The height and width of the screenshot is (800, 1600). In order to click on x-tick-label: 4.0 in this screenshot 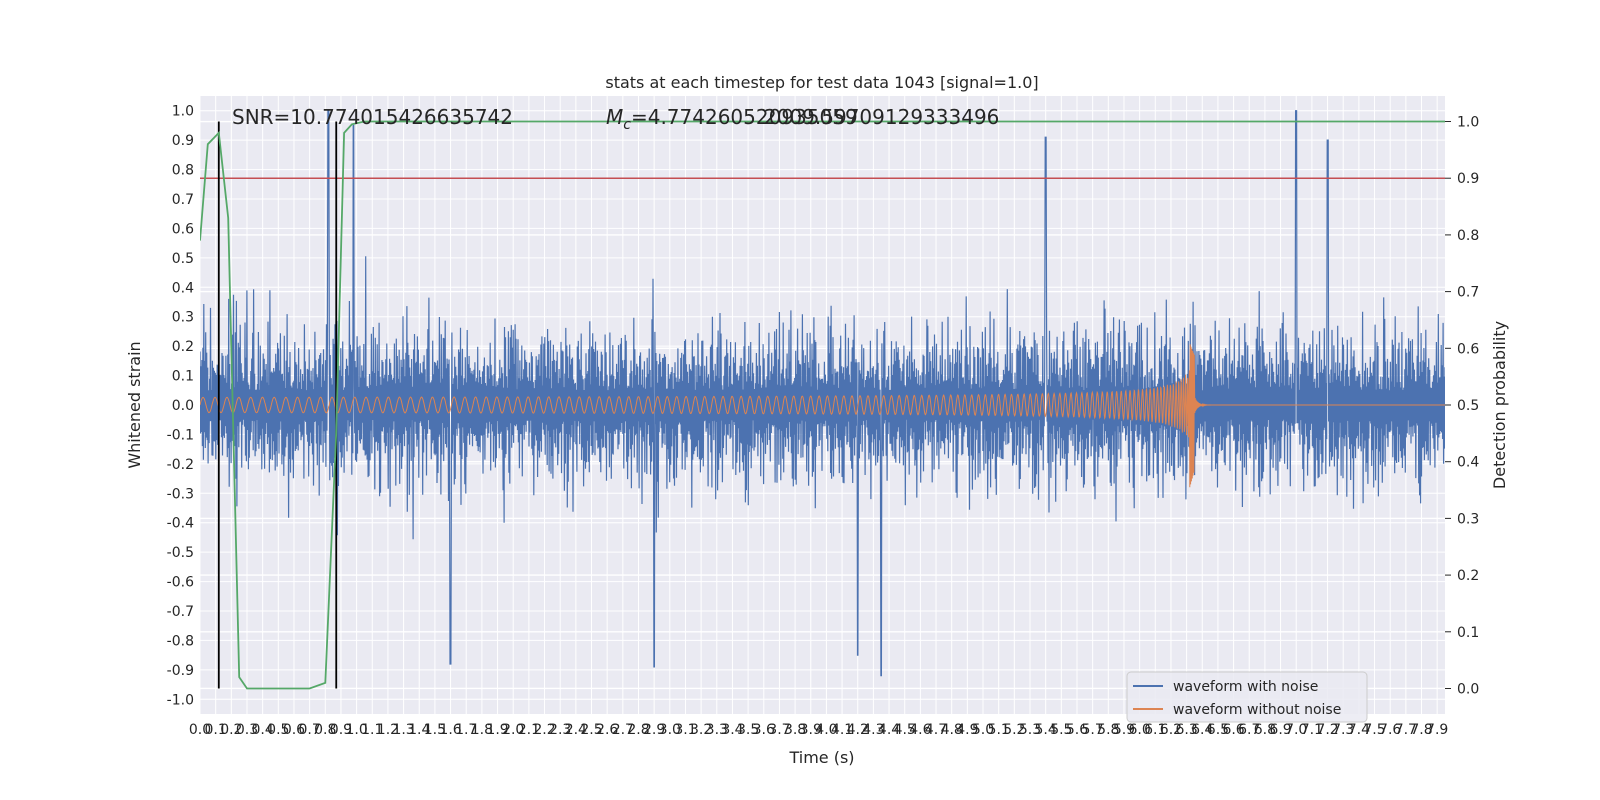, I will do `click(826, 730)`.